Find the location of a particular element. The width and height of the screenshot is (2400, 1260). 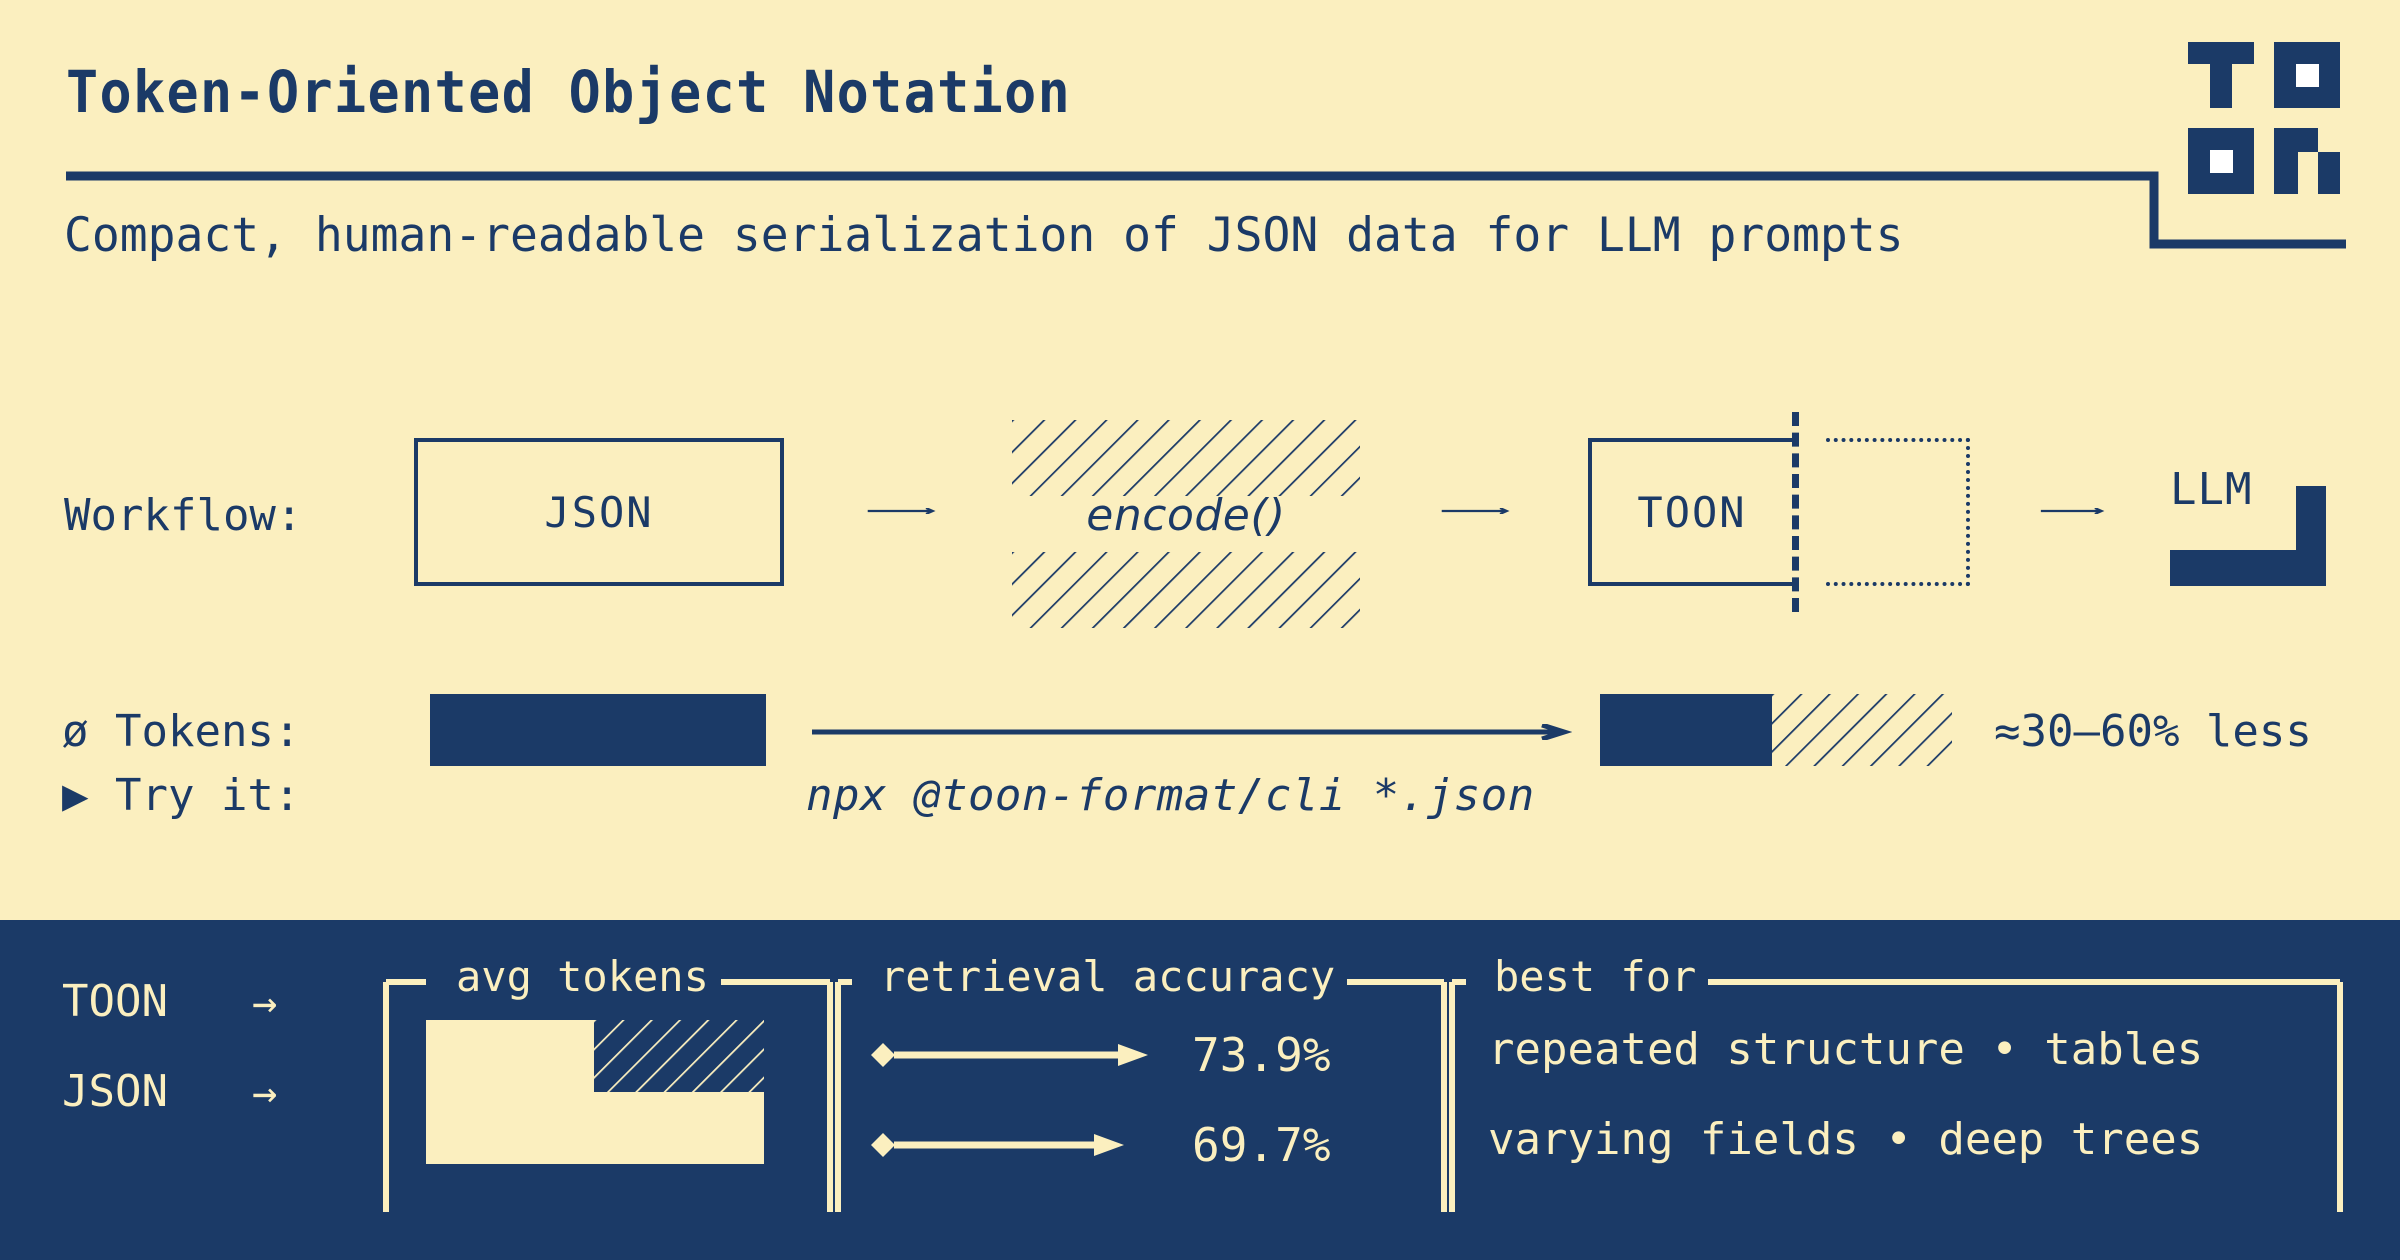

bar-json-tokens is located at coordinates (598, 730).